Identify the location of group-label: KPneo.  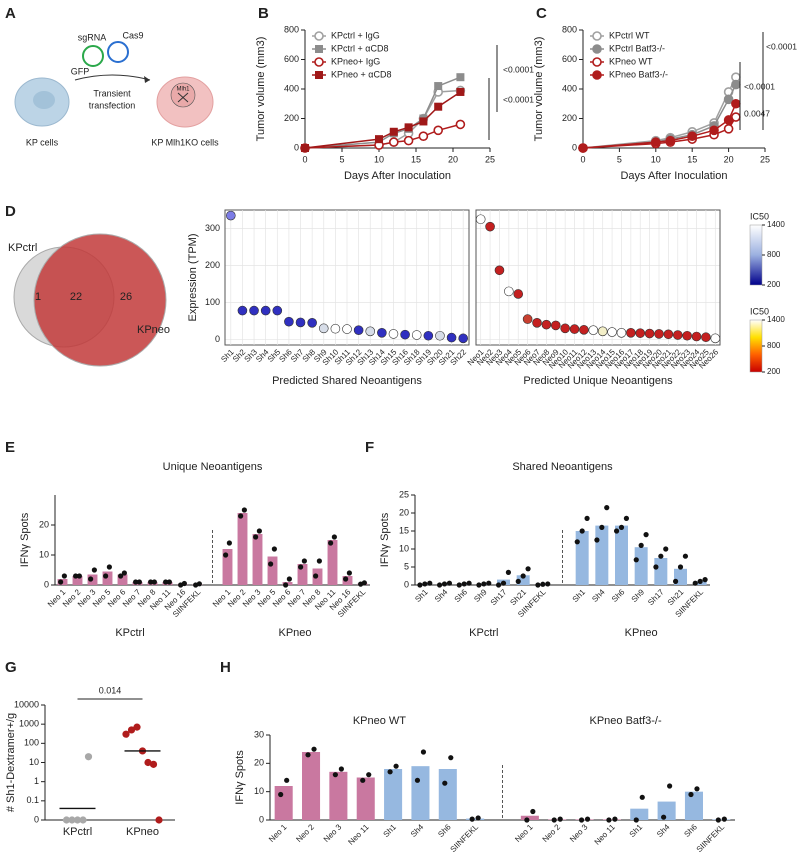
(294, 633).